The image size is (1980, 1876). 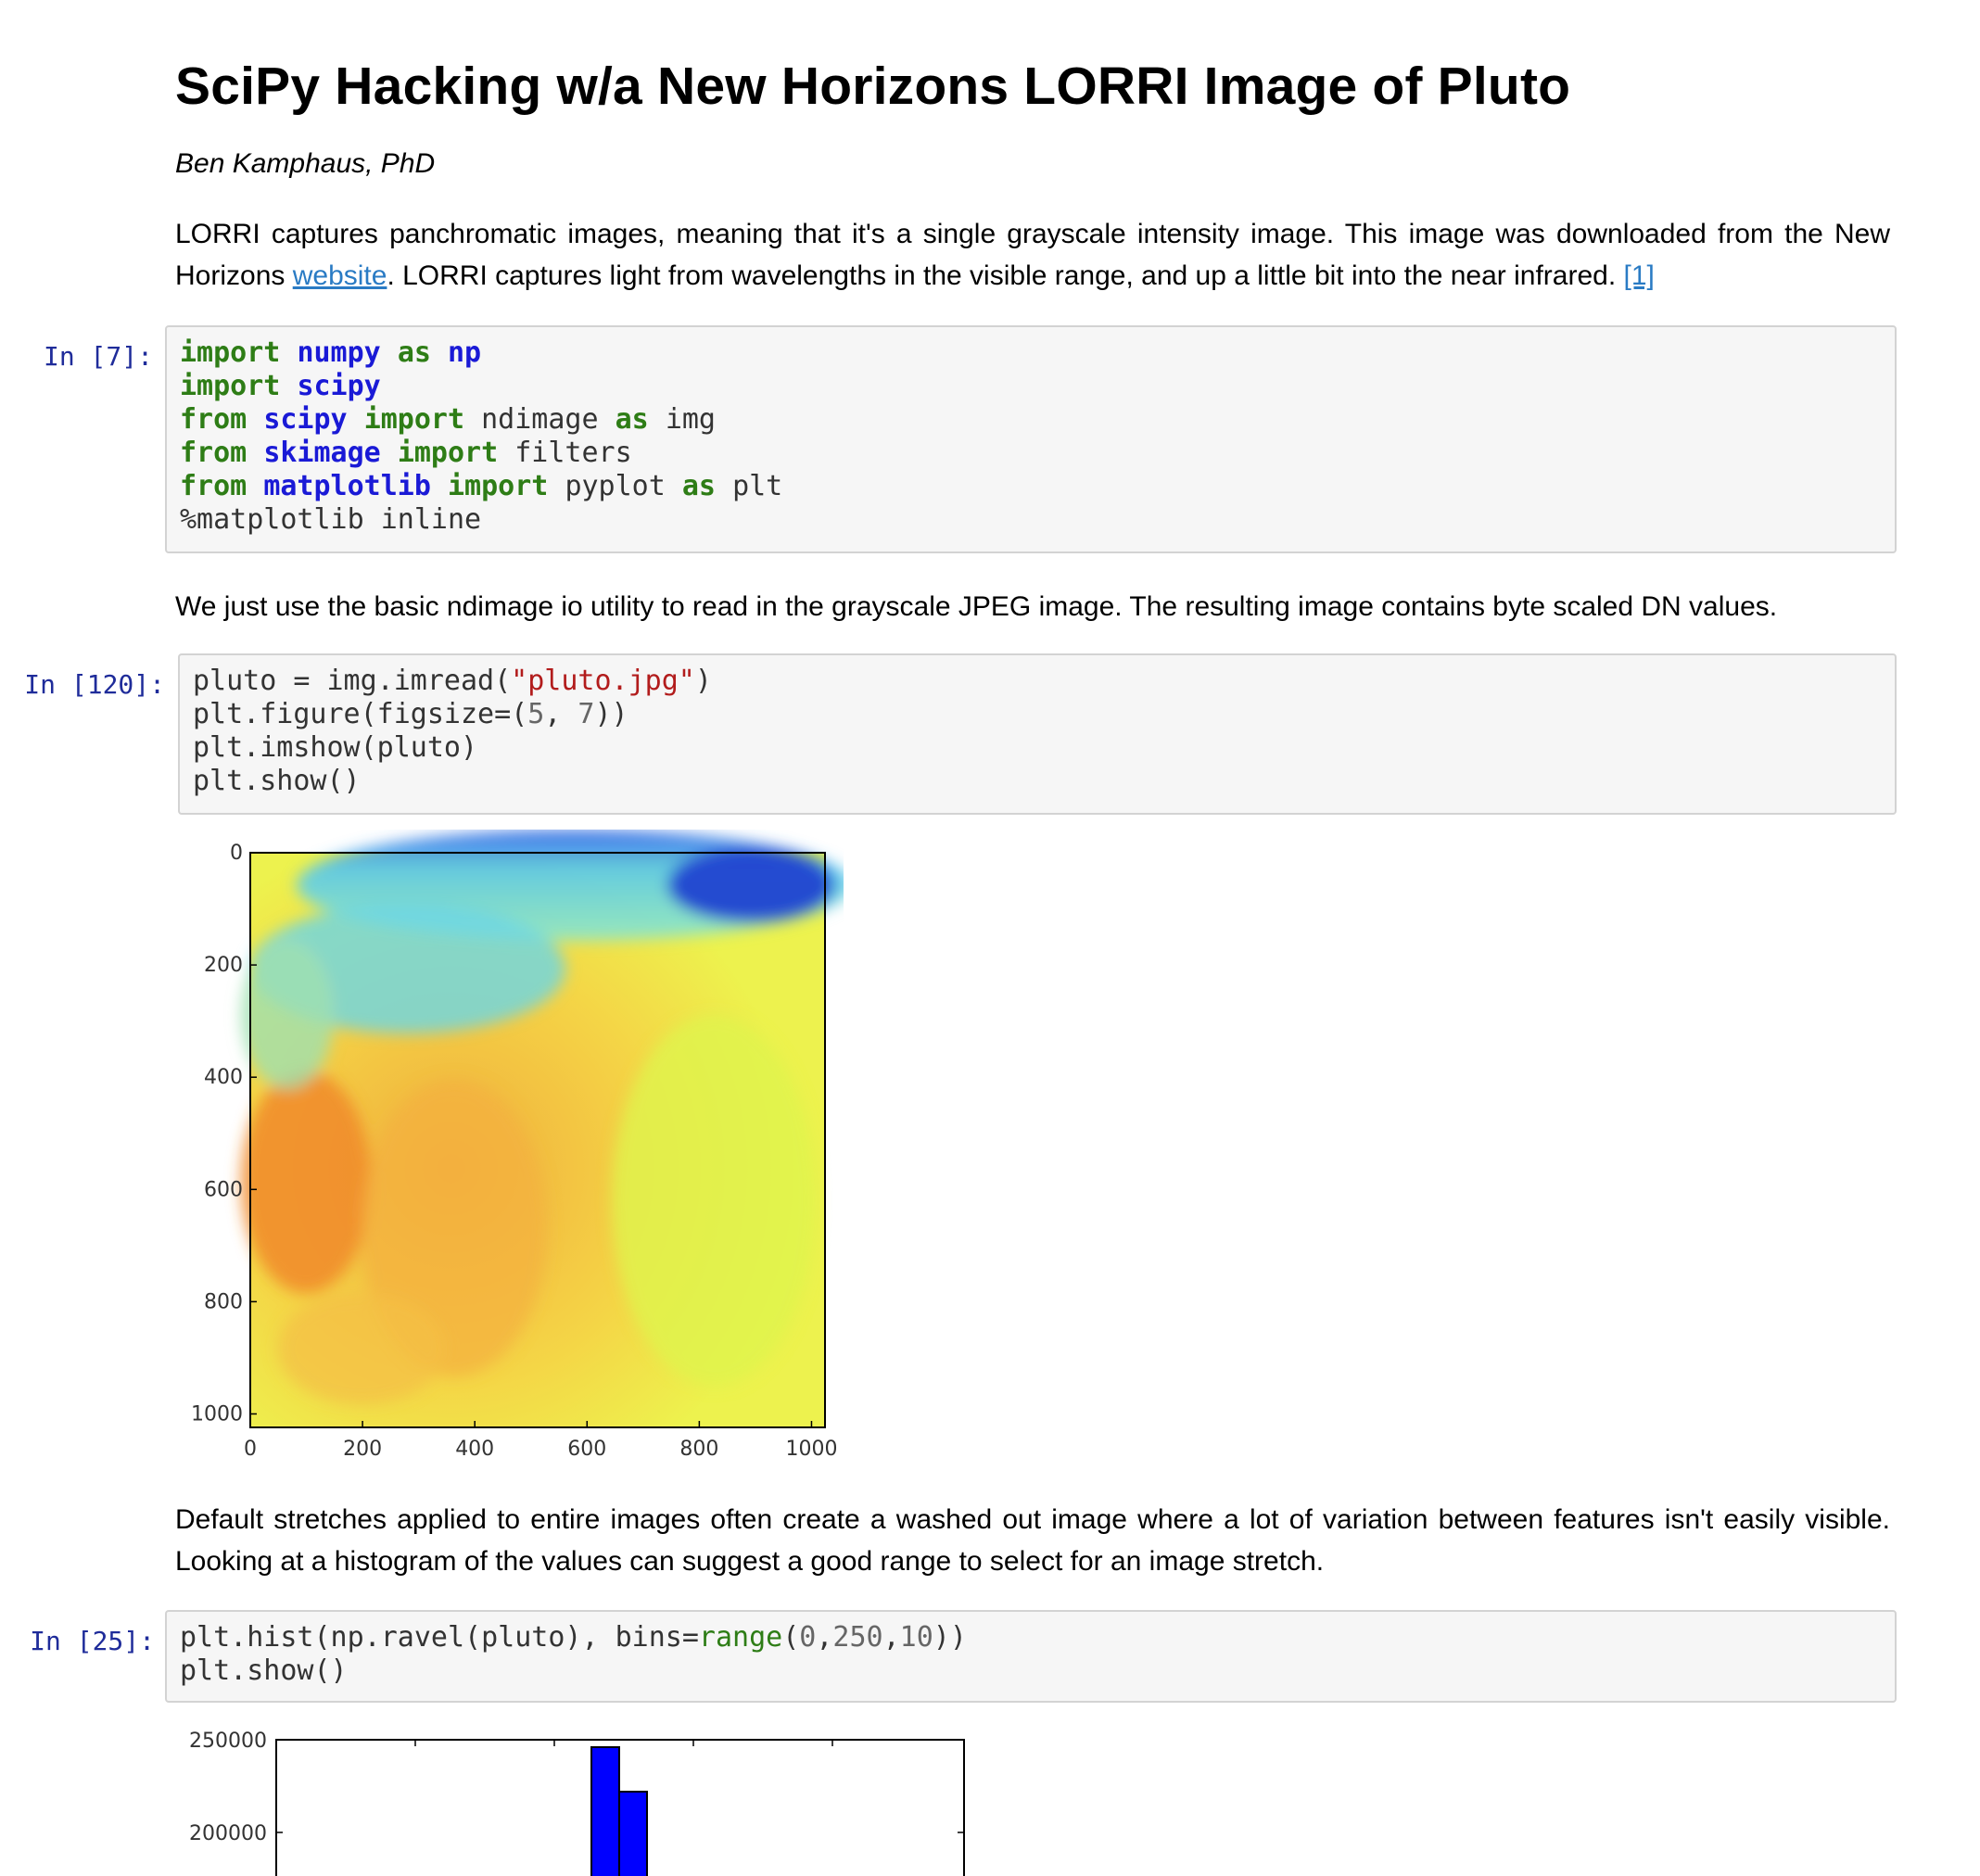 I want to click on code-token: (, so click(x=791, y=1638).